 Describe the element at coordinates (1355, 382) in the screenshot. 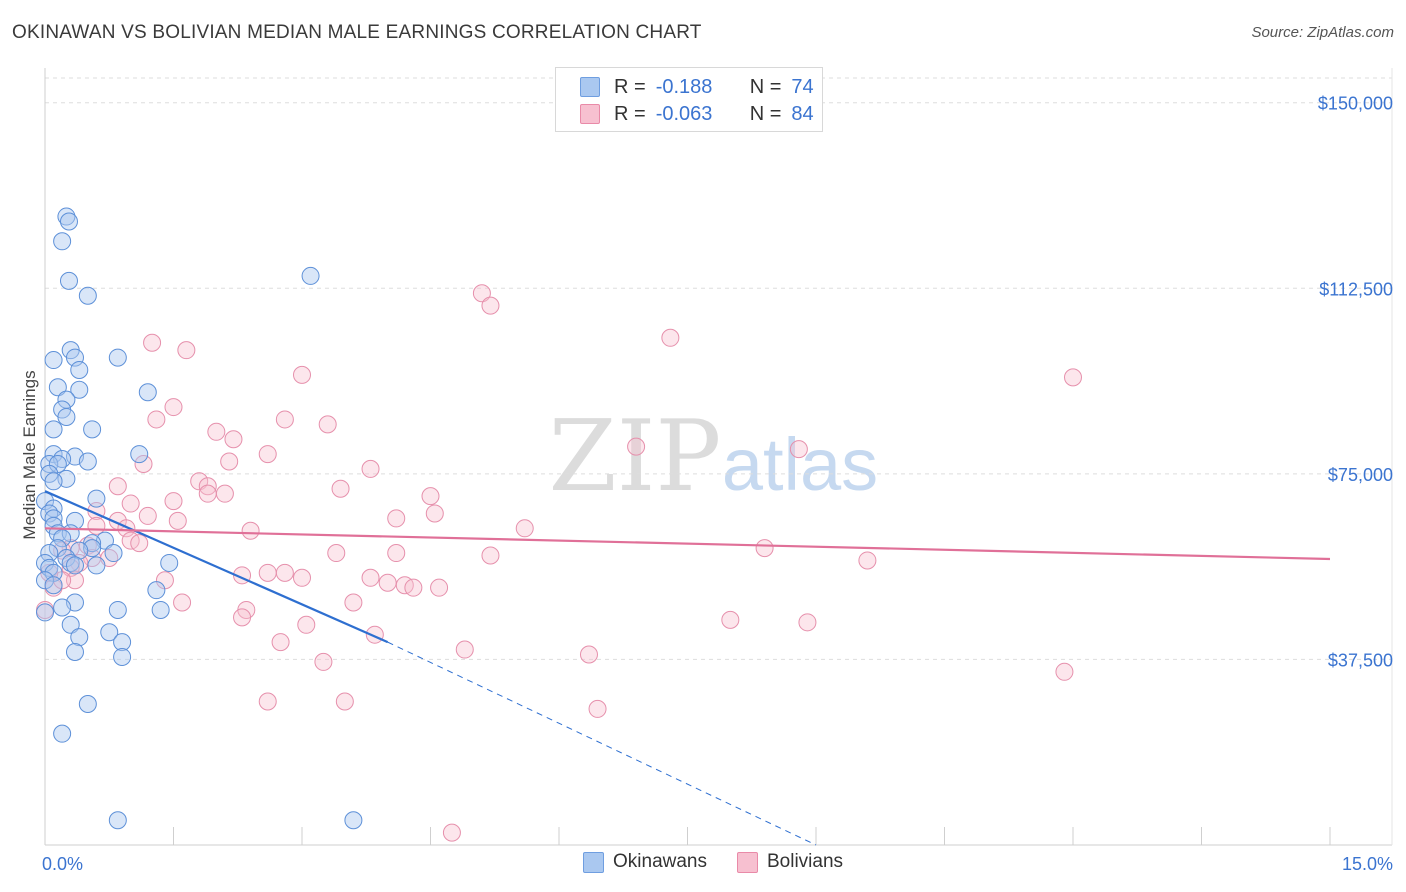

I see `y-tick-labels: $37,500 $75,000 $112,500 $150,000` at that location.